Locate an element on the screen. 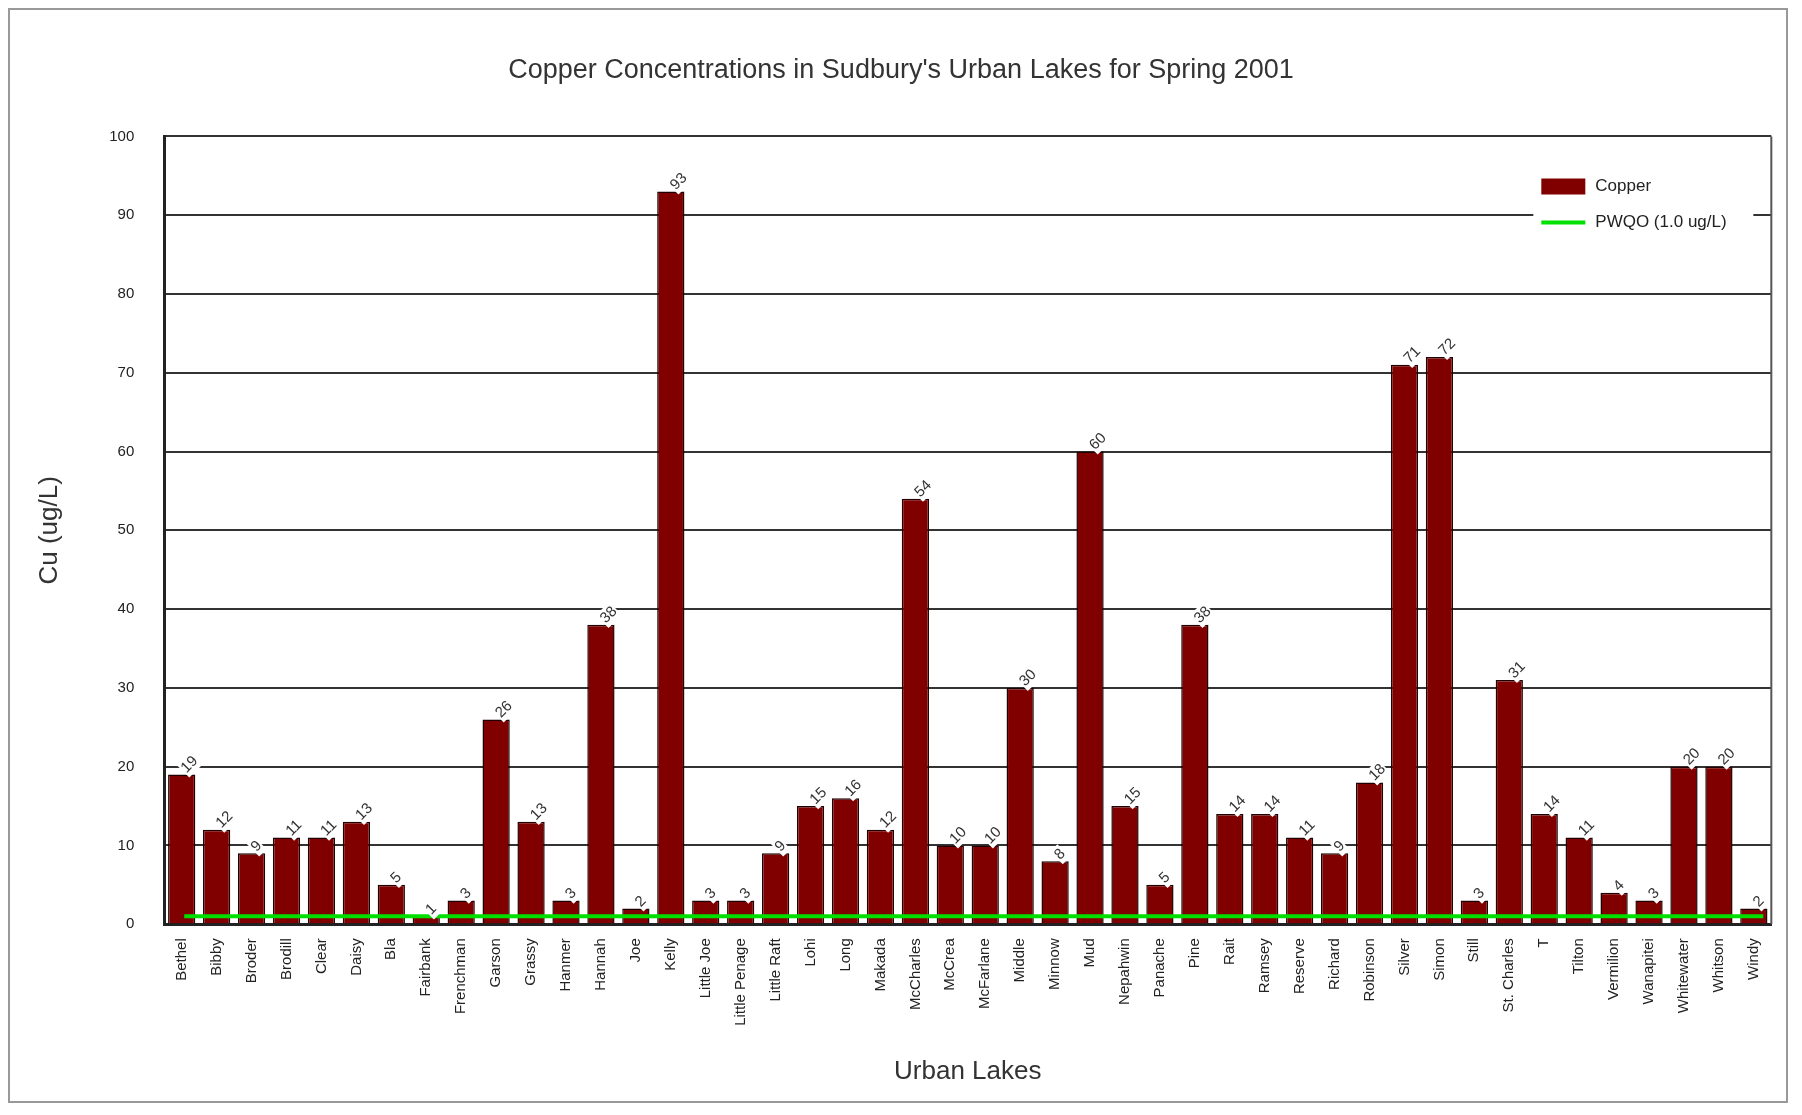  x-axis-title: Urban Lakes is located at coordinates (968, 1069).